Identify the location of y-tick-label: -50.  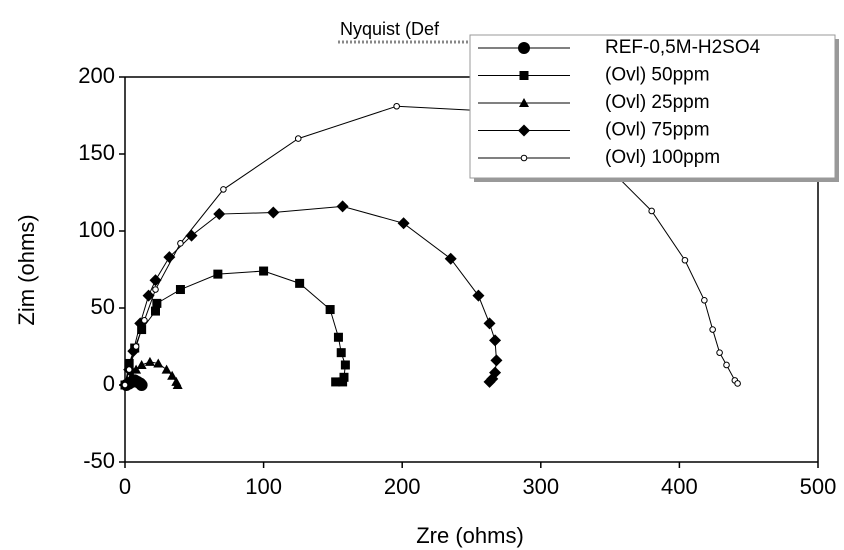
(99, 460).